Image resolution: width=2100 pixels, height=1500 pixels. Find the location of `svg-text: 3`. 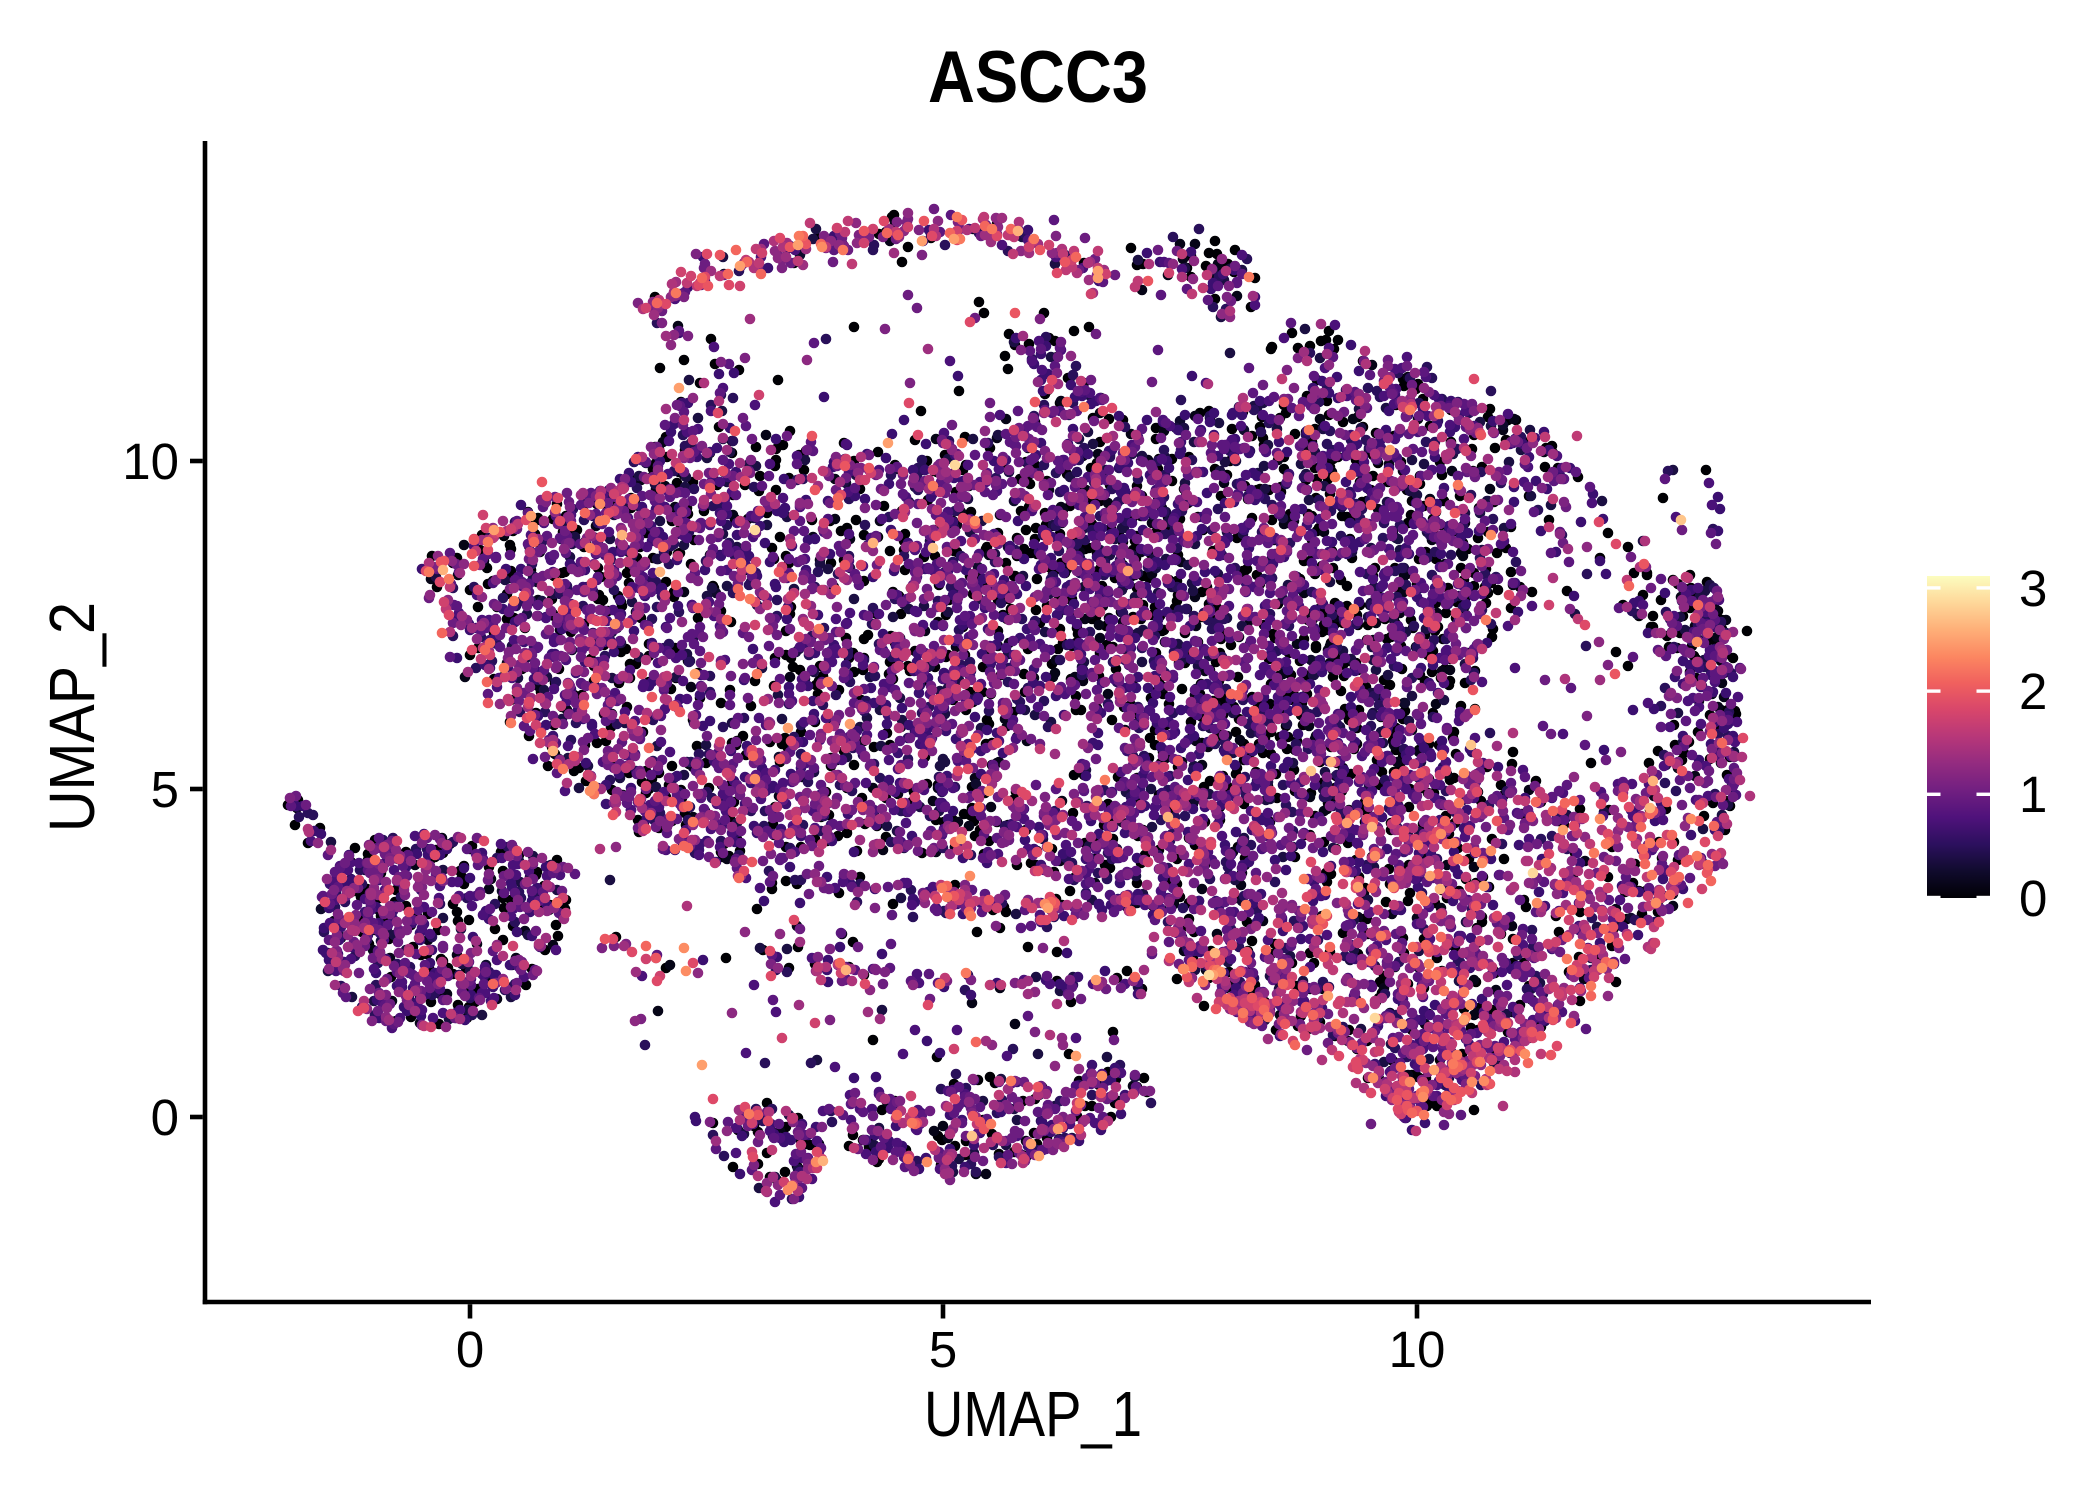

svg-text: 3 is located at coordinates (2033, 588).